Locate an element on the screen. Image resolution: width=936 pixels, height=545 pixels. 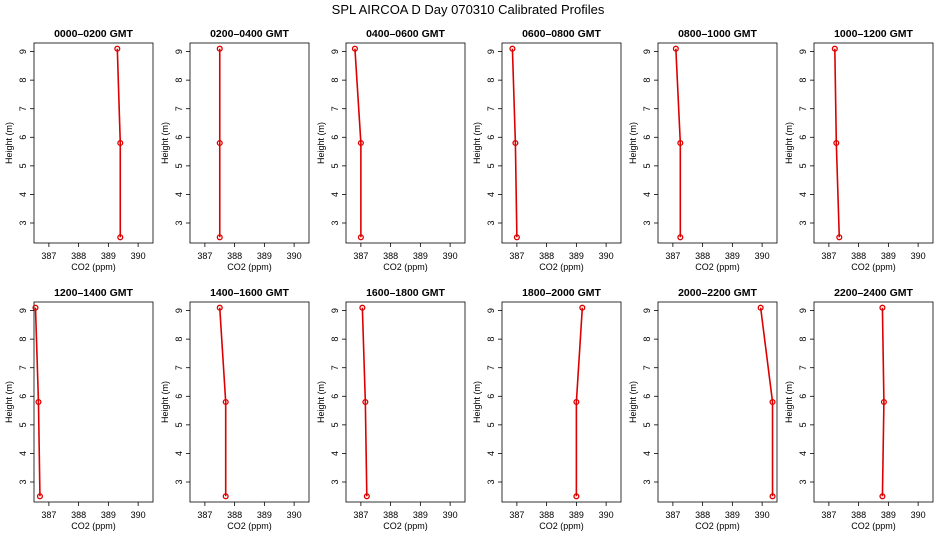
panel-title: 0400–0600 GMT is located at coordinates (405, 34).